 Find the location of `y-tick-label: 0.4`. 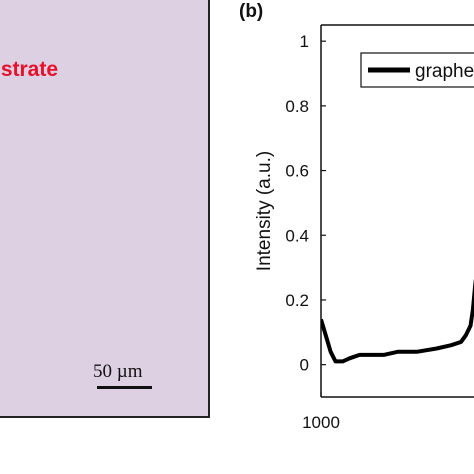

y-tick-label: 0.4 is located at coordinates (297, 235).